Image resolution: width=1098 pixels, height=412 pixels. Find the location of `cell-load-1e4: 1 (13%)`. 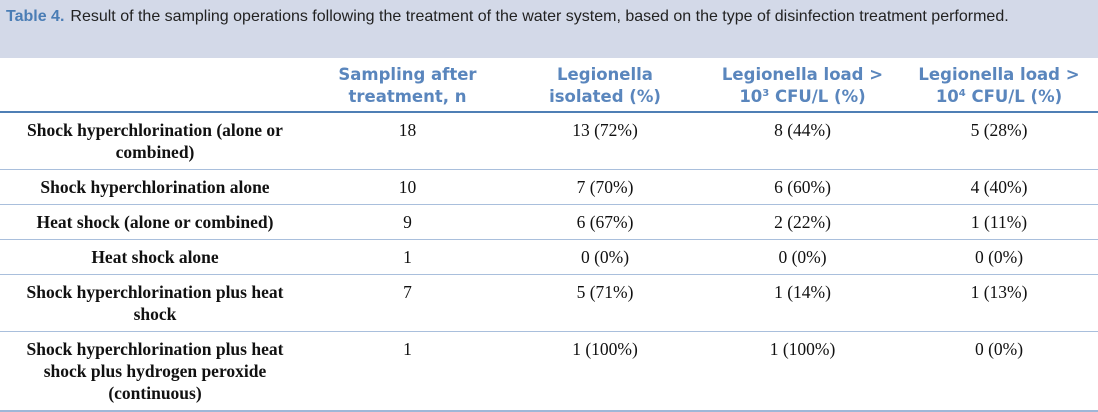

cell-load-1e4: 1 (13%) is located at coordinates (999, 303).